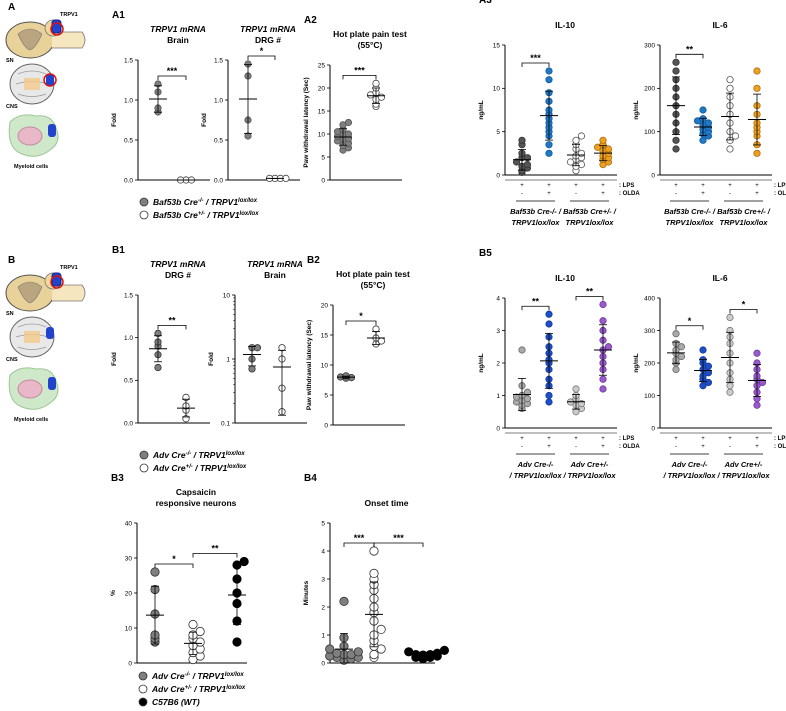 This screenshot has height=711, width=786. Describe the element at coordinates (565, 25) in the screenshot. I see `chart-title: IL-10` at that location.